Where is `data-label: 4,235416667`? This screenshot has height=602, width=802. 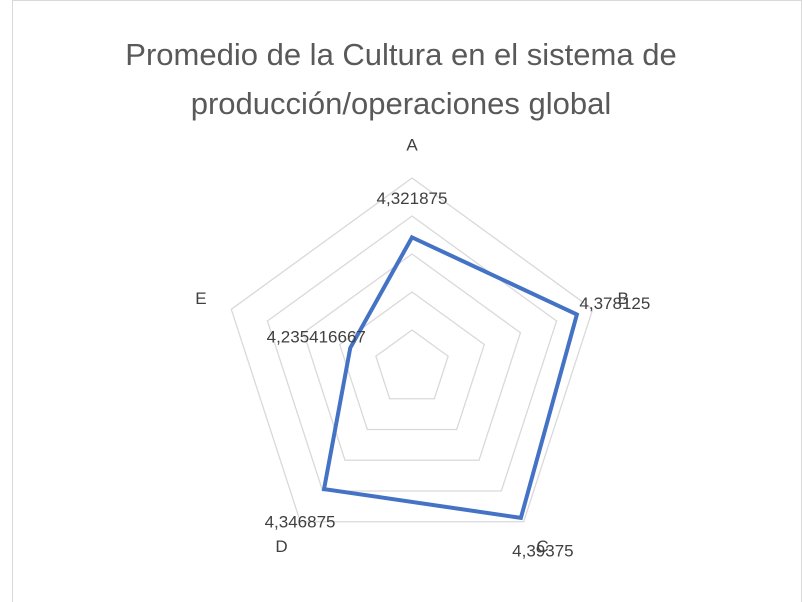 data-label: 4,235416667 is located at coordinates (316, 336).